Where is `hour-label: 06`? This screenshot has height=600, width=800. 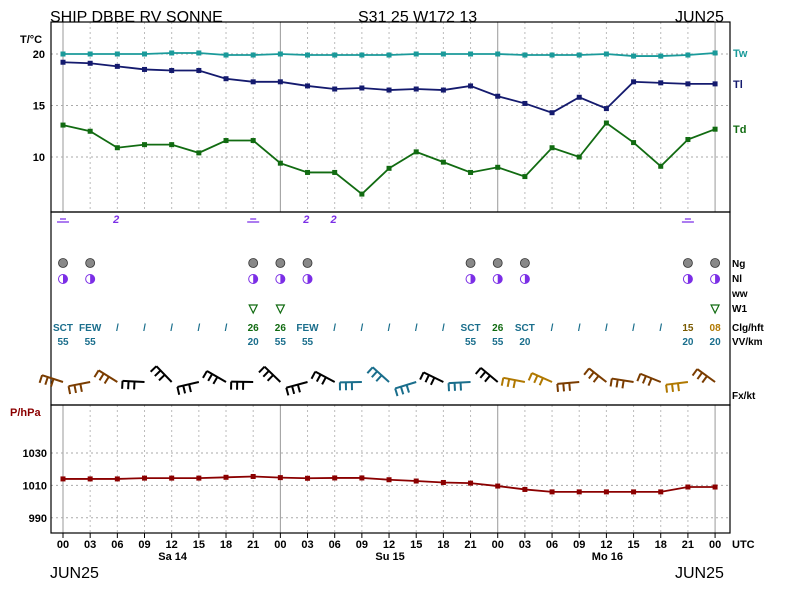
hour-label: 06 is located at coordinates (552, 545).